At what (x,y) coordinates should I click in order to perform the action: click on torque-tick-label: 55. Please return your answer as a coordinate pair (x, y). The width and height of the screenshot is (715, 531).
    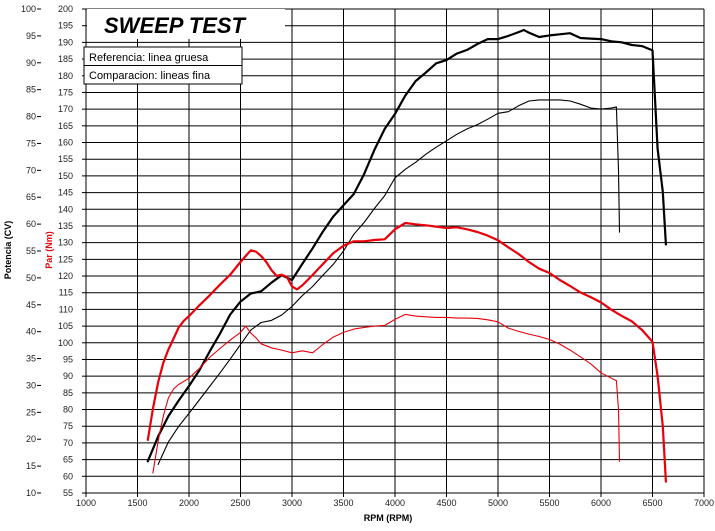
    Looking at the image, I should click on (68, 493).